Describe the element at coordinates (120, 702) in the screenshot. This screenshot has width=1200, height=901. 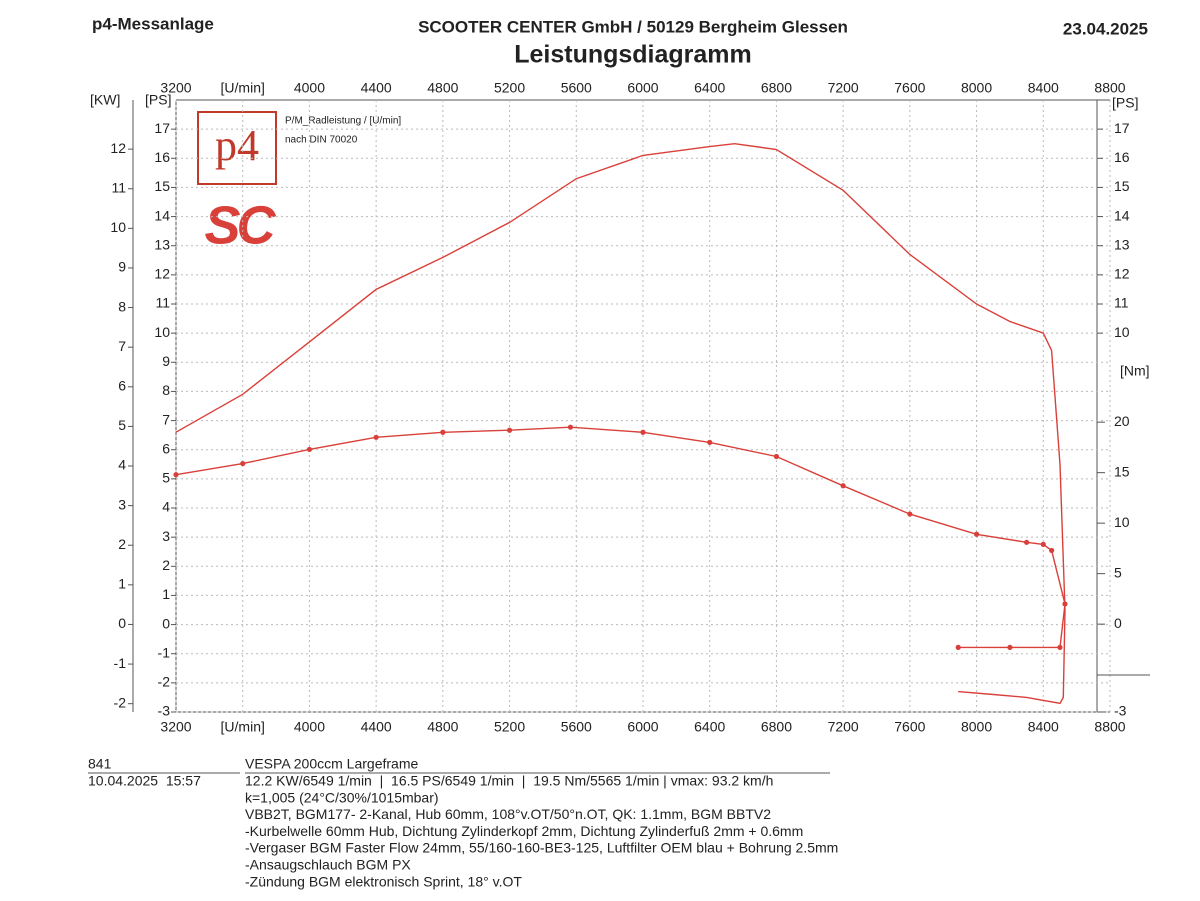
I see `kw-tick-label: -2` at that location.